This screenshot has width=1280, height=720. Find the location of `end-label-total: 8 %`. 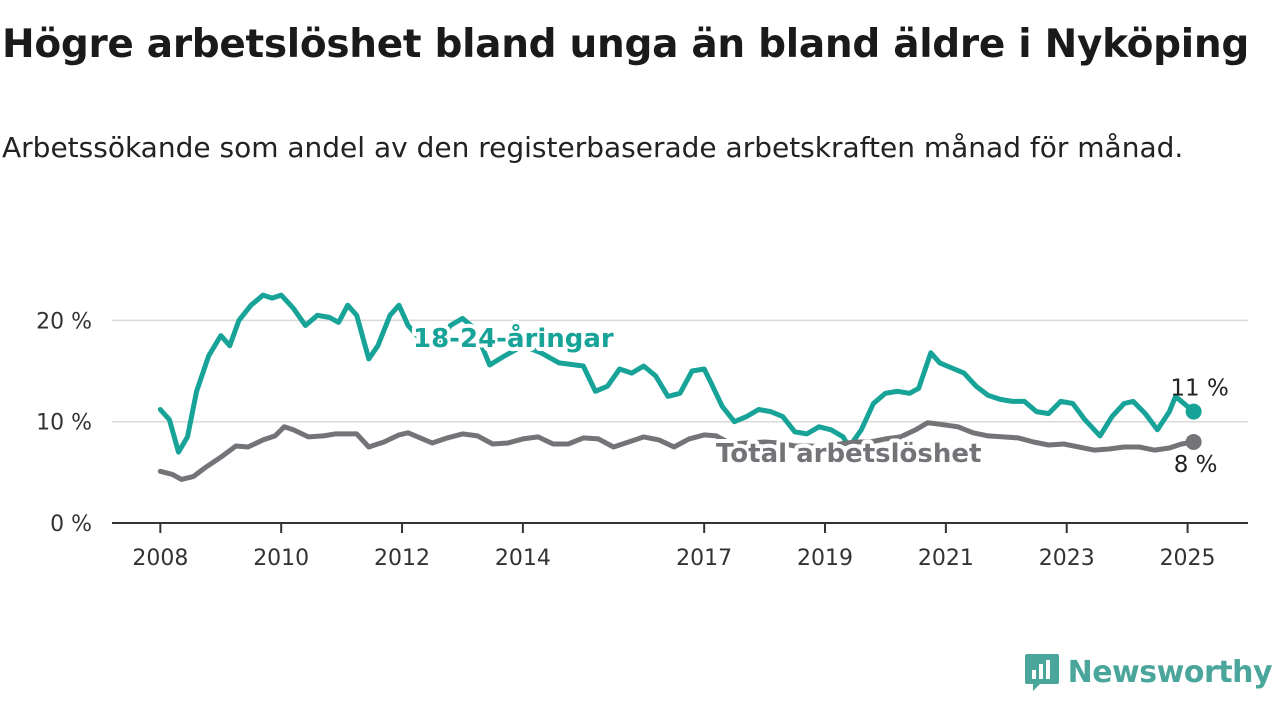

end-label-total: 8 % is located at coordinates (1196, 465).